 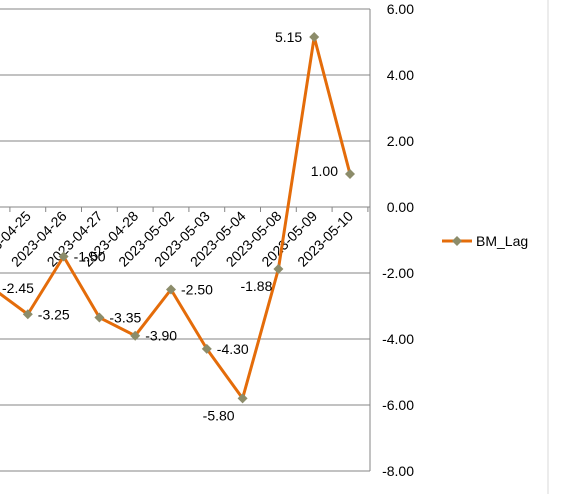 What do you see at coordinates (288, 37) in the screenshot?
I see `data-label: 5.15` at bounding box center [288, 37].